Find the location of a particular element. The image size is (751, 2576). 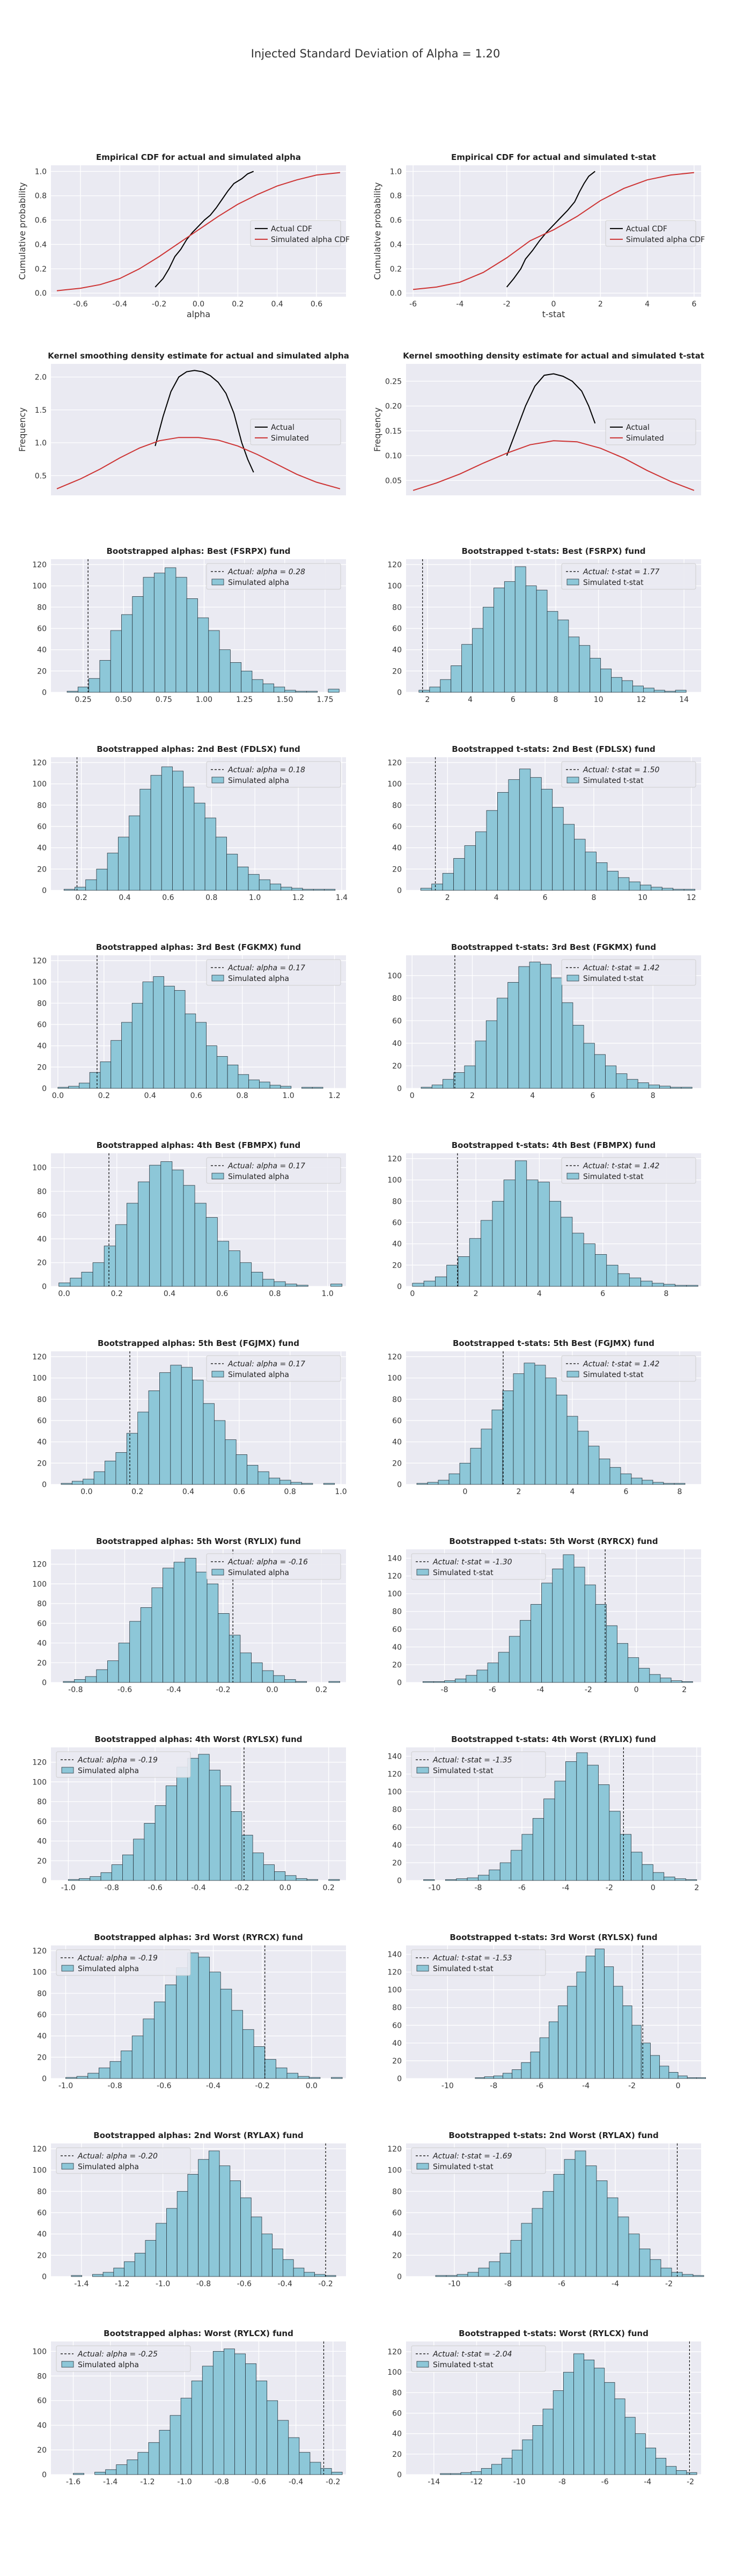

chart-title: Bootstrapped t-stats: Worst (RYLCX) fund is located at coordinates (554, 2333).